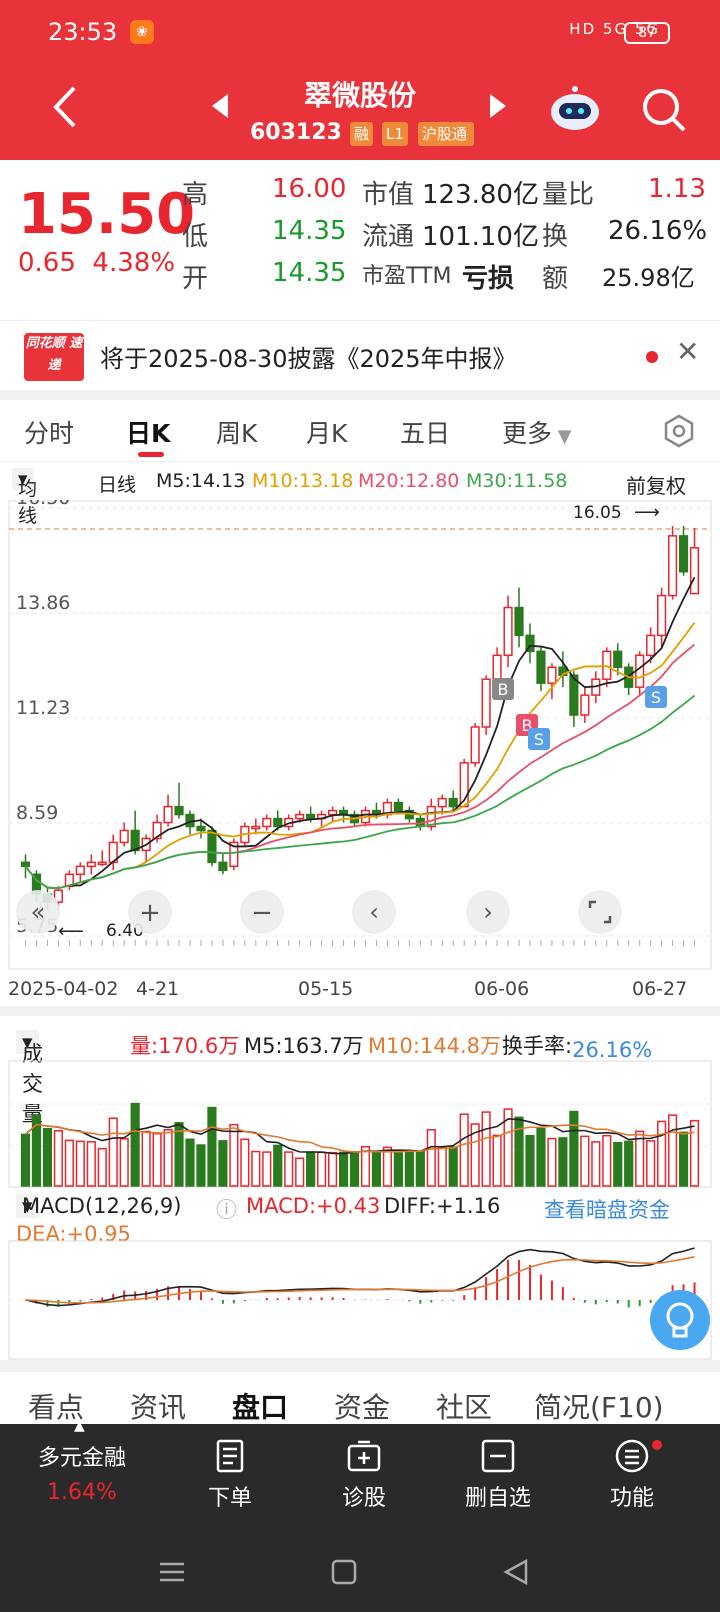 This screenshot has width=720, height=1612. What do you see at coordinates (97, 263) in the screenshot?
I see `price-change: 0.65 4.38%` at bounding box center [97, 263].